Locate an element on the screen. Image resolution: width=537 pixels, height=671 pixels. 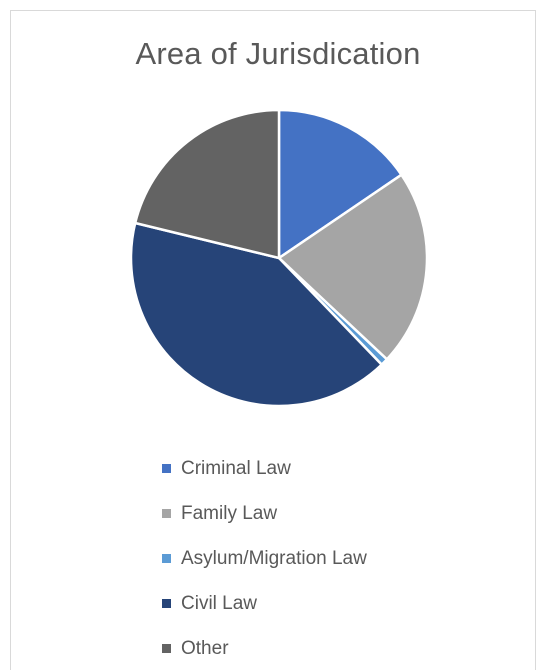
pie-slice-civil-law is located at coordinates (256, 314).